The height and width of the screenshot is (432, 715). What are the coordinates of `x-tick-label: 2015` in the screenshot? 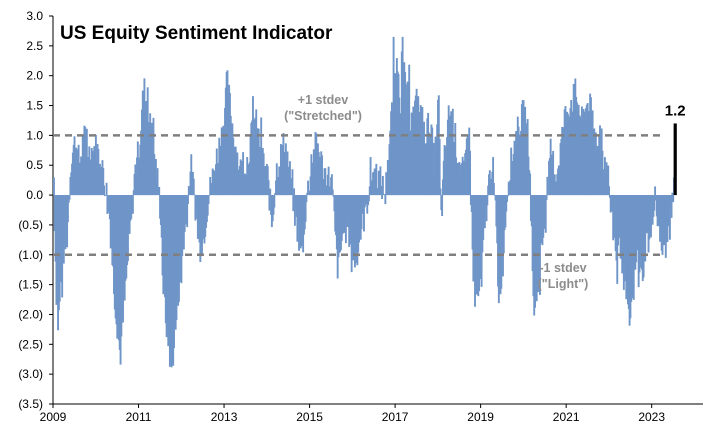 It's located at (309, 417).